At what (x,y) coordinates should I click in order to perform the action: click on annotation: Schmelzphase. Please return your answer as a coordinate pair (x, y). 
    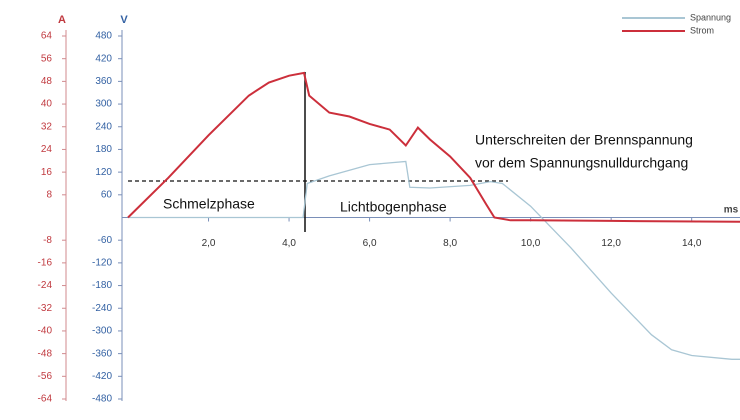
    Looking at the image, I should click on (209, 204).